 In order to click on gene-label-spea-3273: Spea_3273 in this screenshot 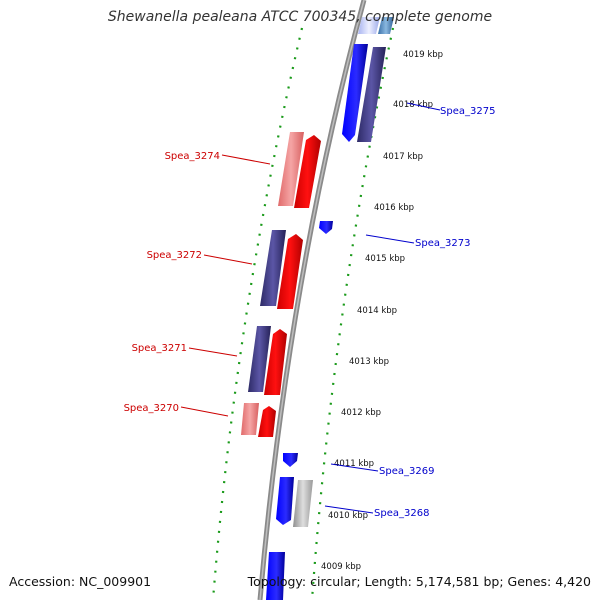, I will do `click(442, 243)`.